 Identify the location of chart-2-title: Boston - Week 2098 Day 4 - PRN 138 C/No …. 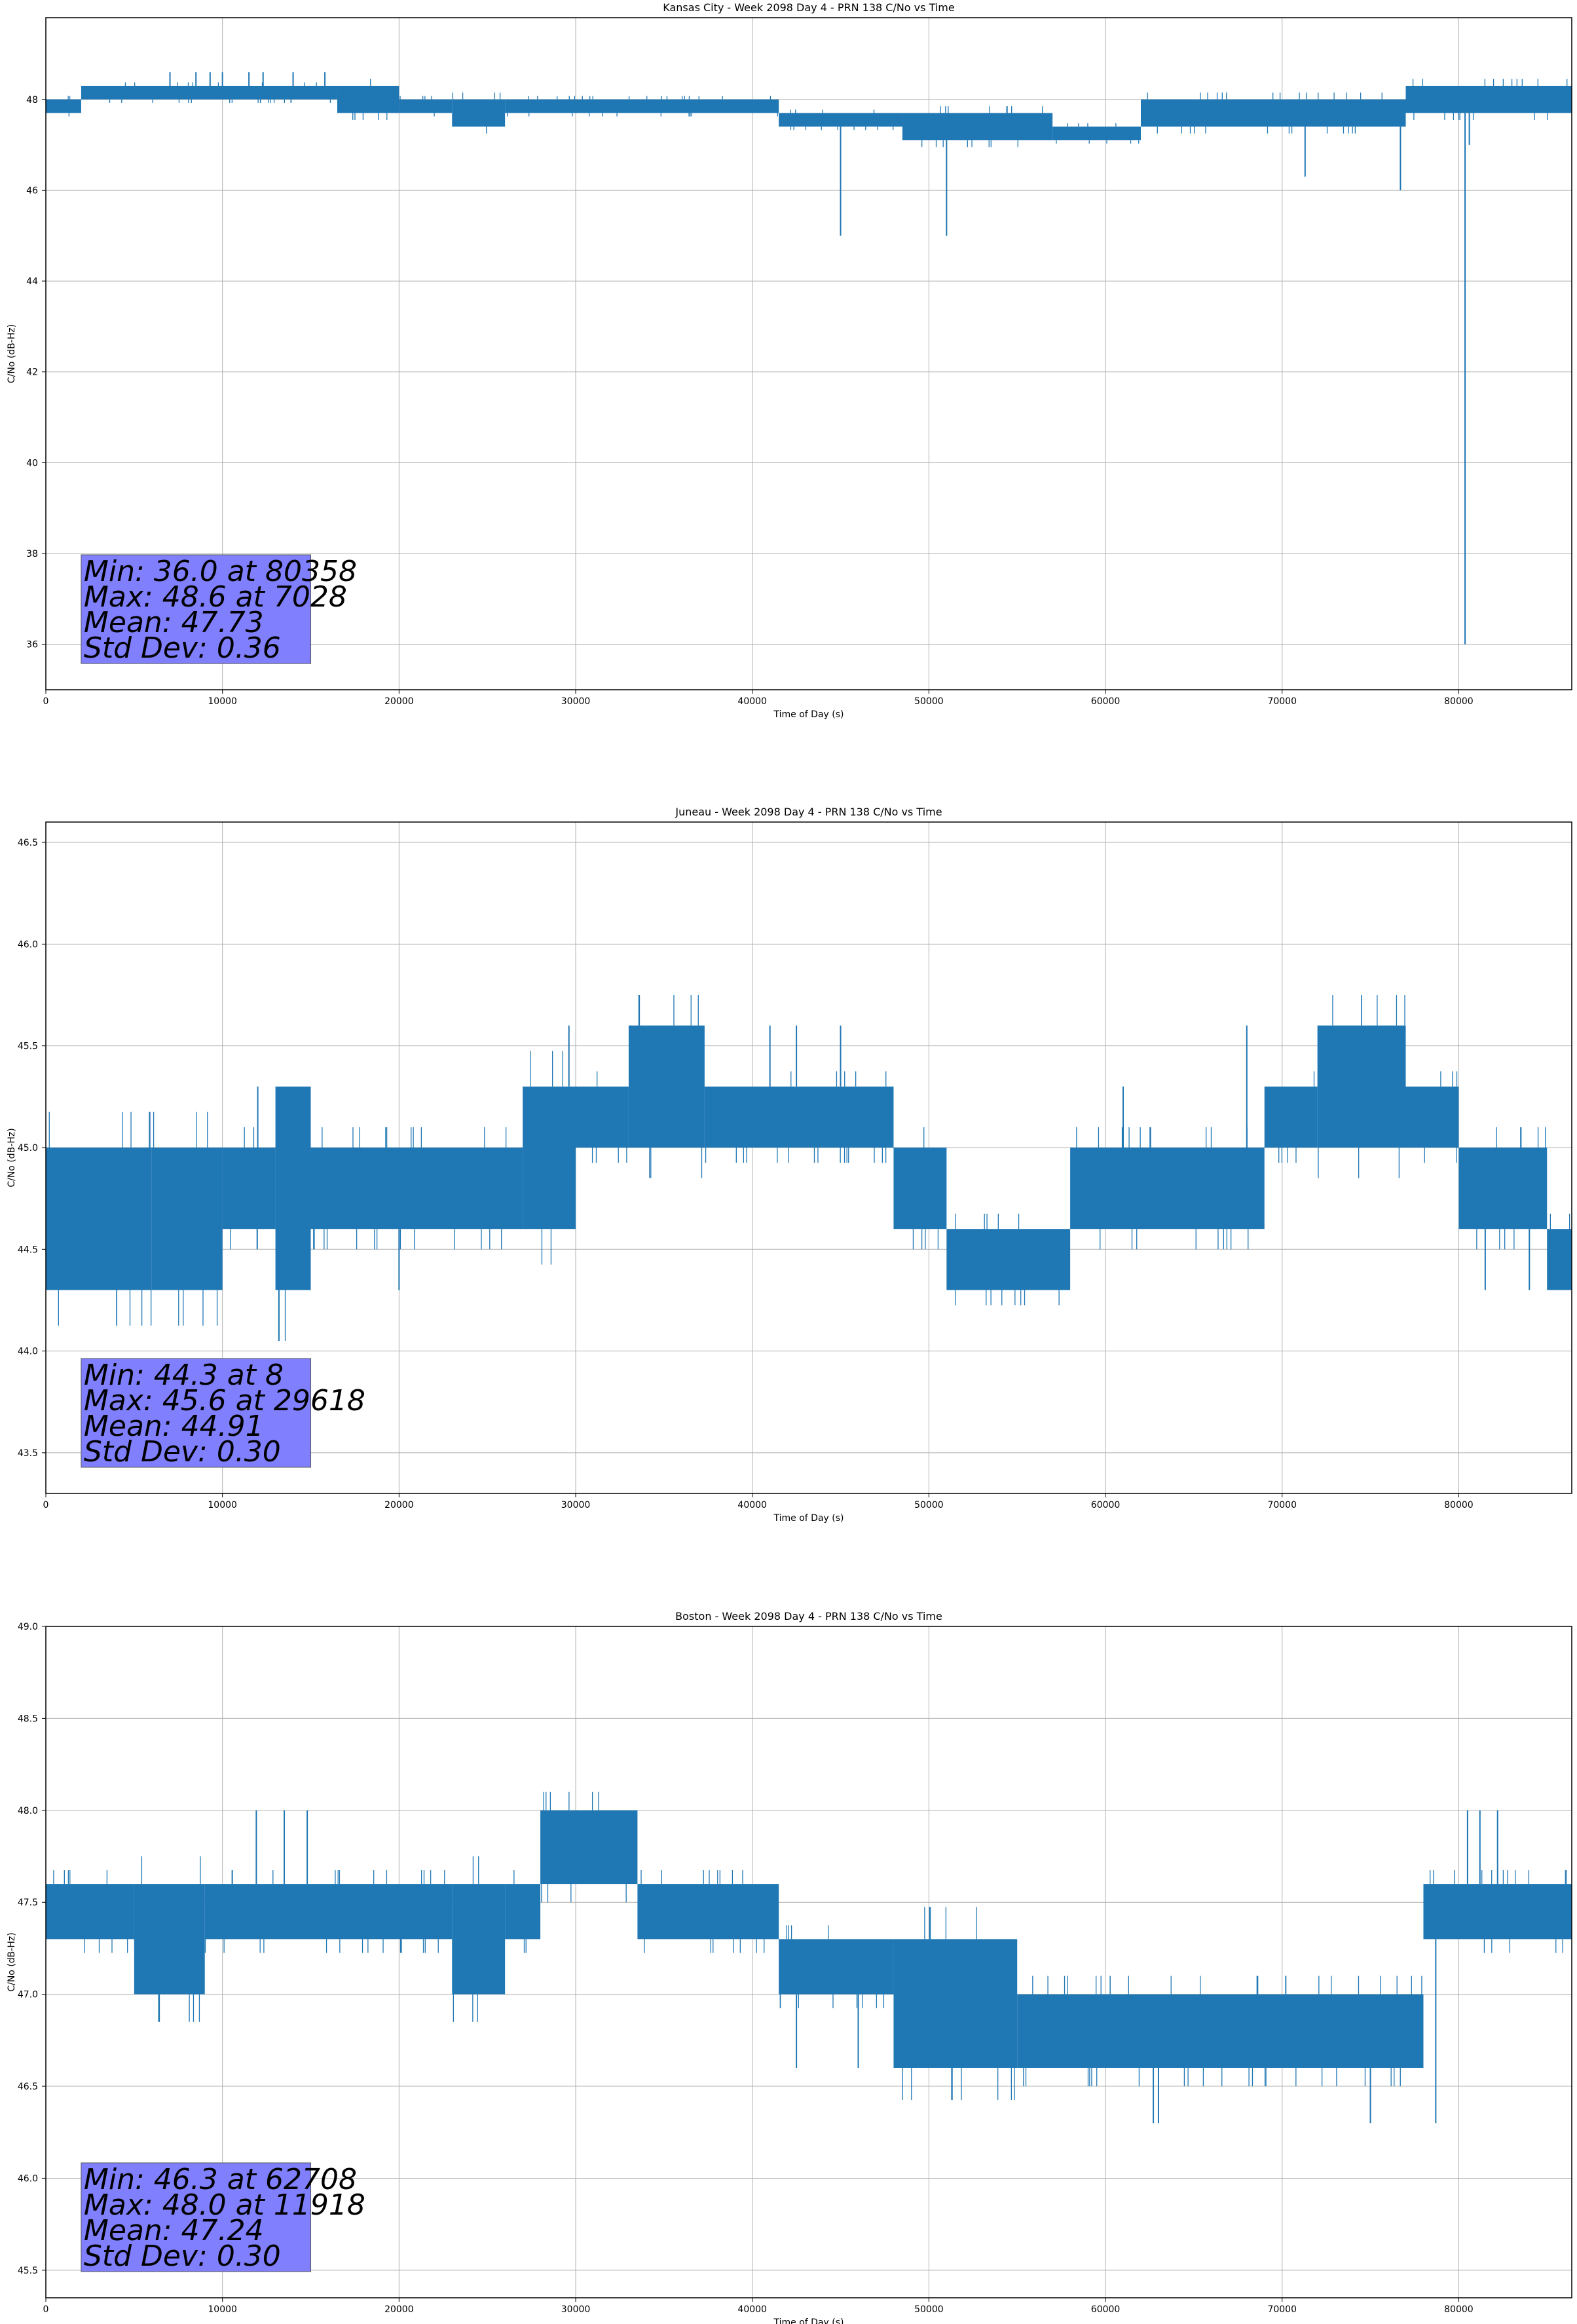
(808, 1616).